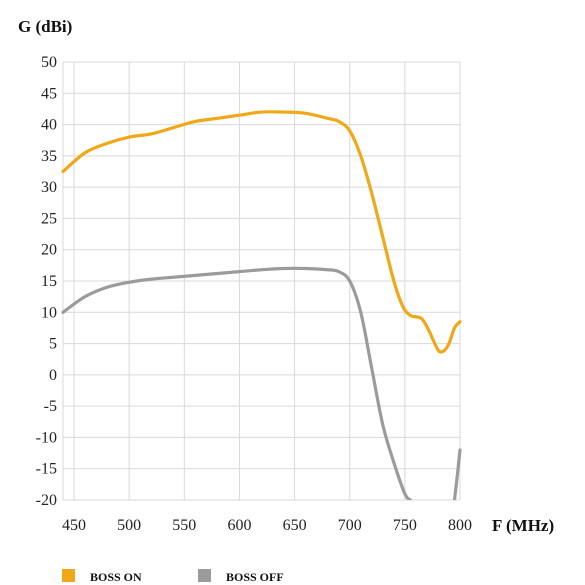 This screenshot has height=585, width=585. What do you see at coordinates (295, 525) in the screenshot?
I see `x-tick-label: 650` at bounding box center [295, 525].